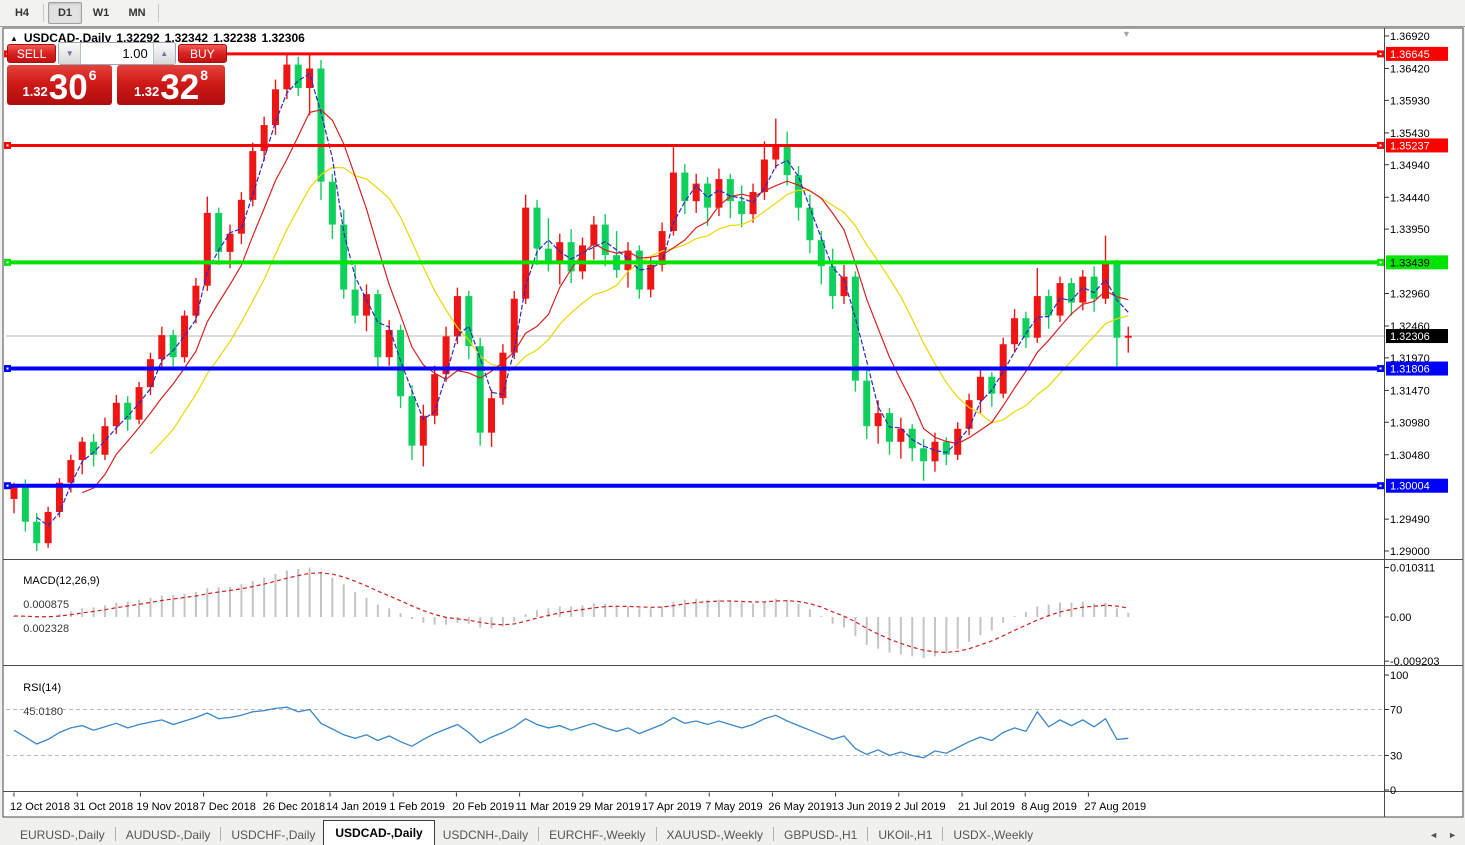 This screenshot has width=1465, height=845. Describe the element at coordinates (821, 835) in the screenshot. I see `symbol-tab-gbpusd-h1: GBPUSD-,H1` at that location.